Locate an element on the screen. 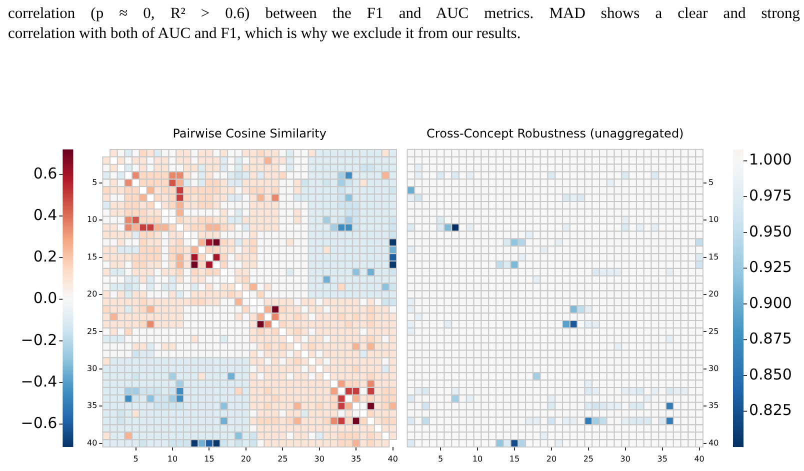  chart-title: Cross-Concept Robustness (unaggregated) is located at coordinates (555, 133).